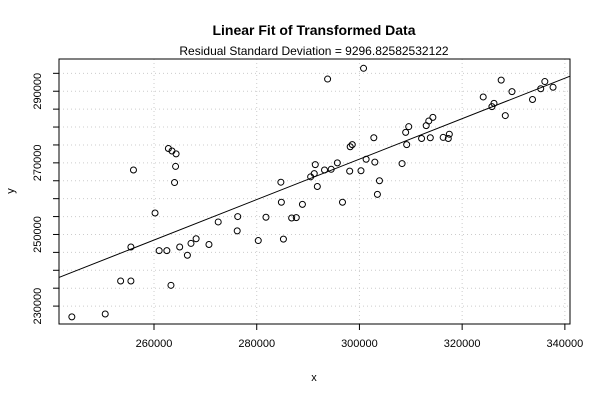 The image size is (599, 400). What do you see at coordinates (314, 378) in the screenshot?
I see `x-axis-label: x` at bounding box center [314, 378].